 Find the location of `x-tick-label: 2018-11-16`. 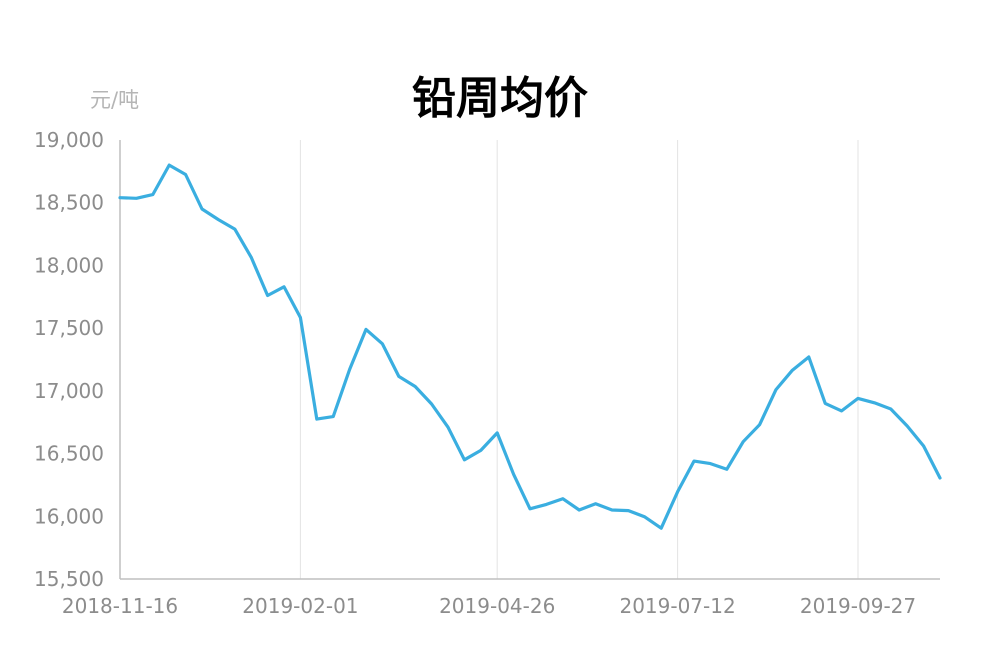

x-tick-label: 2018-11-16 is located at coordinates (120, 606).